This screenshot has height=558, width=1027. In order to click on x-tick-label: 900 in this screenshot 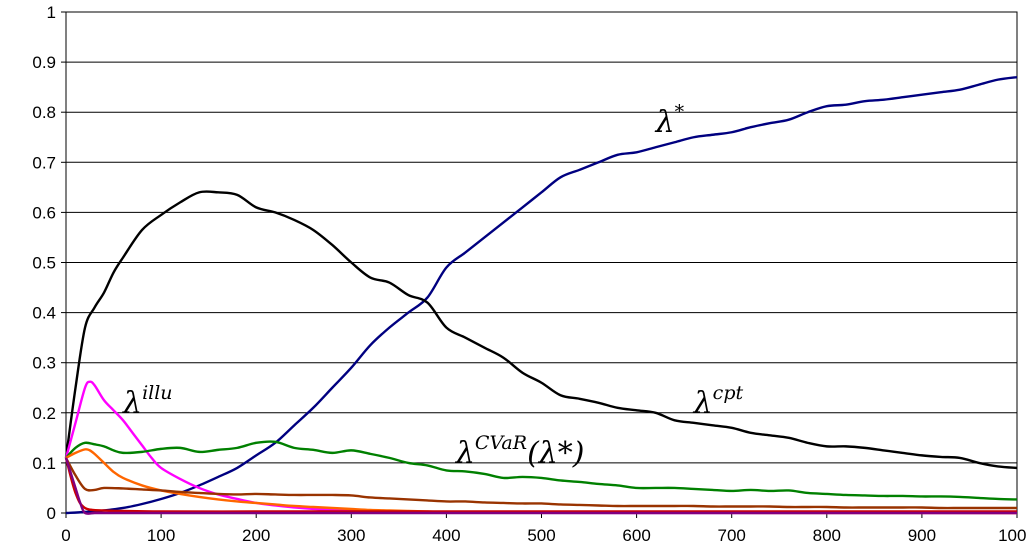, I will do `click(922, 535)`.